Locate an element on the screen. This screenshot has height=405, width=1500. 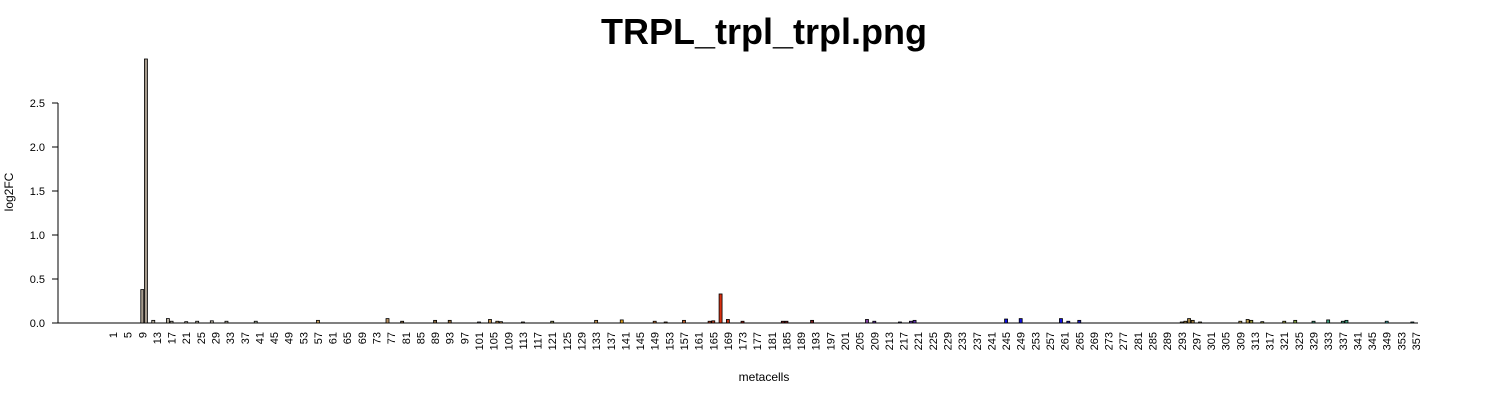
x-tick-label: 333 is located at coordinates (1329, 341).